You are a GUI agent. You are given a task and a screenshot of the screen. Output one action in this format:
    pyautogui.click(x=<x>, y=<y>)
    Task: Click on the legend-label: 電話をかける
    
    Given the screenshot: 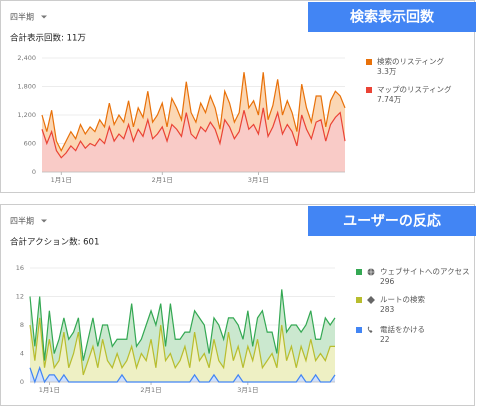 What is the action you would take?
    pyautogui.click(x=402, y=329)
    